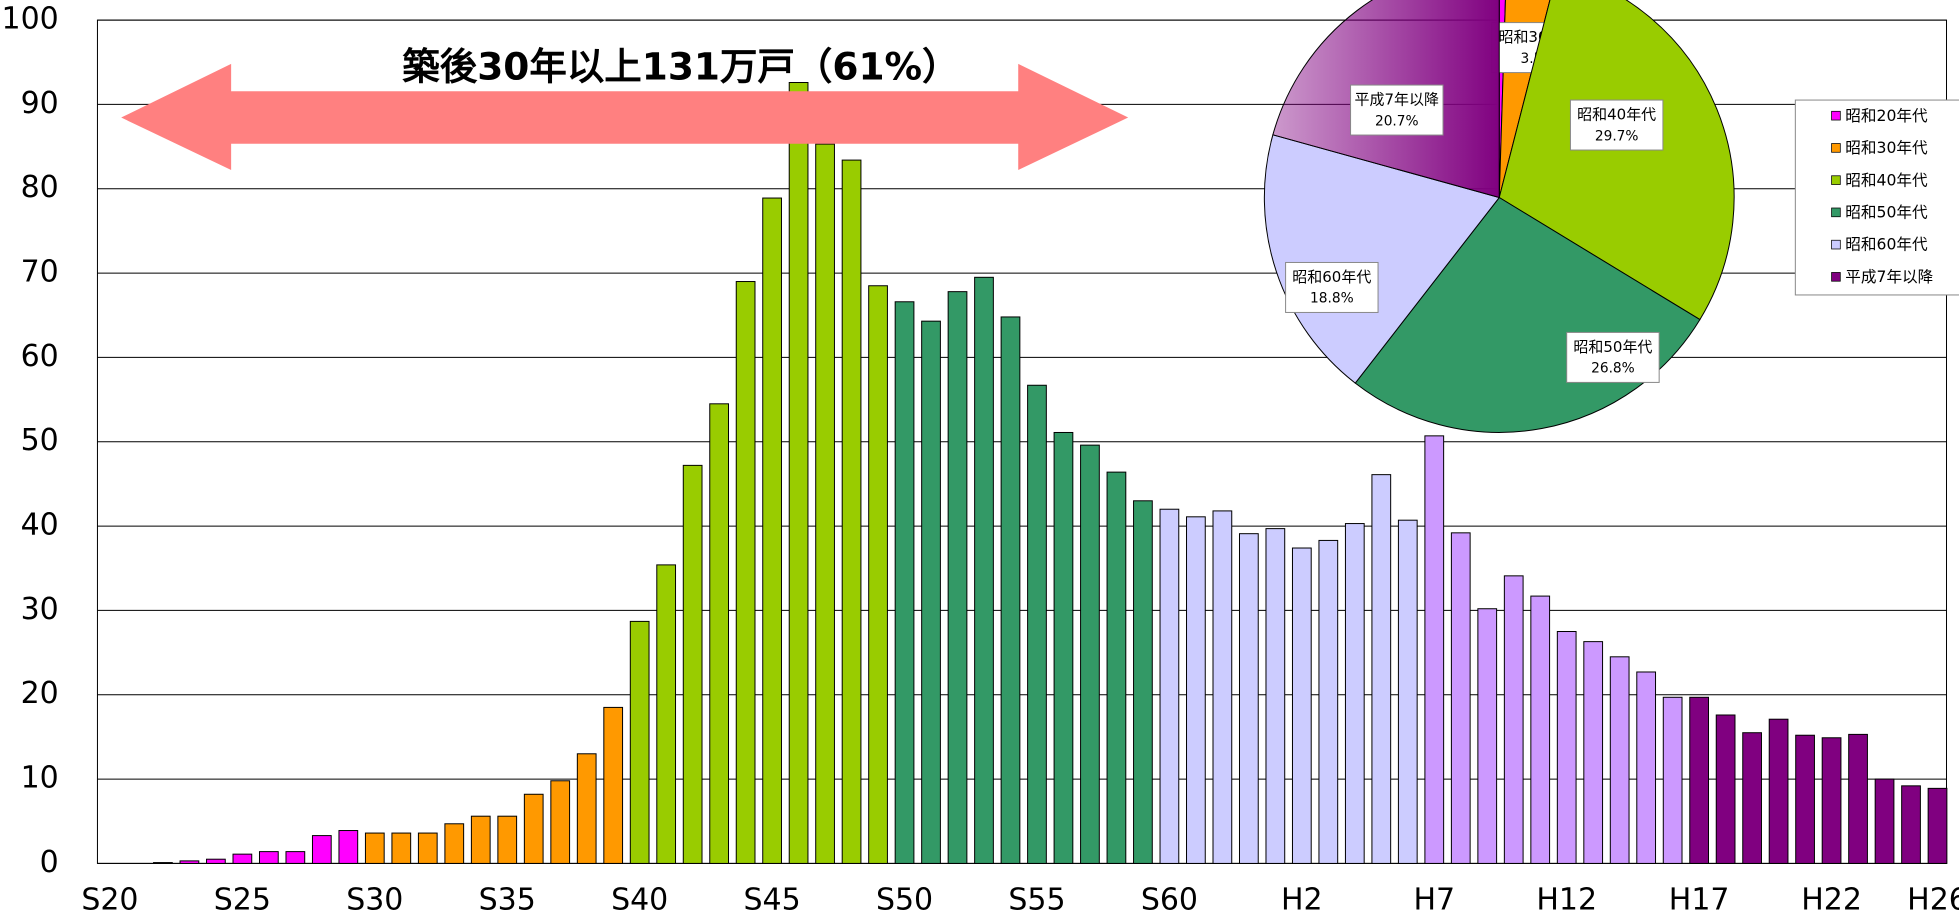 The image size is (1959, 916). What do you see at coordinates (40, 103) in the screenshot?
I see `y-tick-label: 90` at bounding box center [40, 103].